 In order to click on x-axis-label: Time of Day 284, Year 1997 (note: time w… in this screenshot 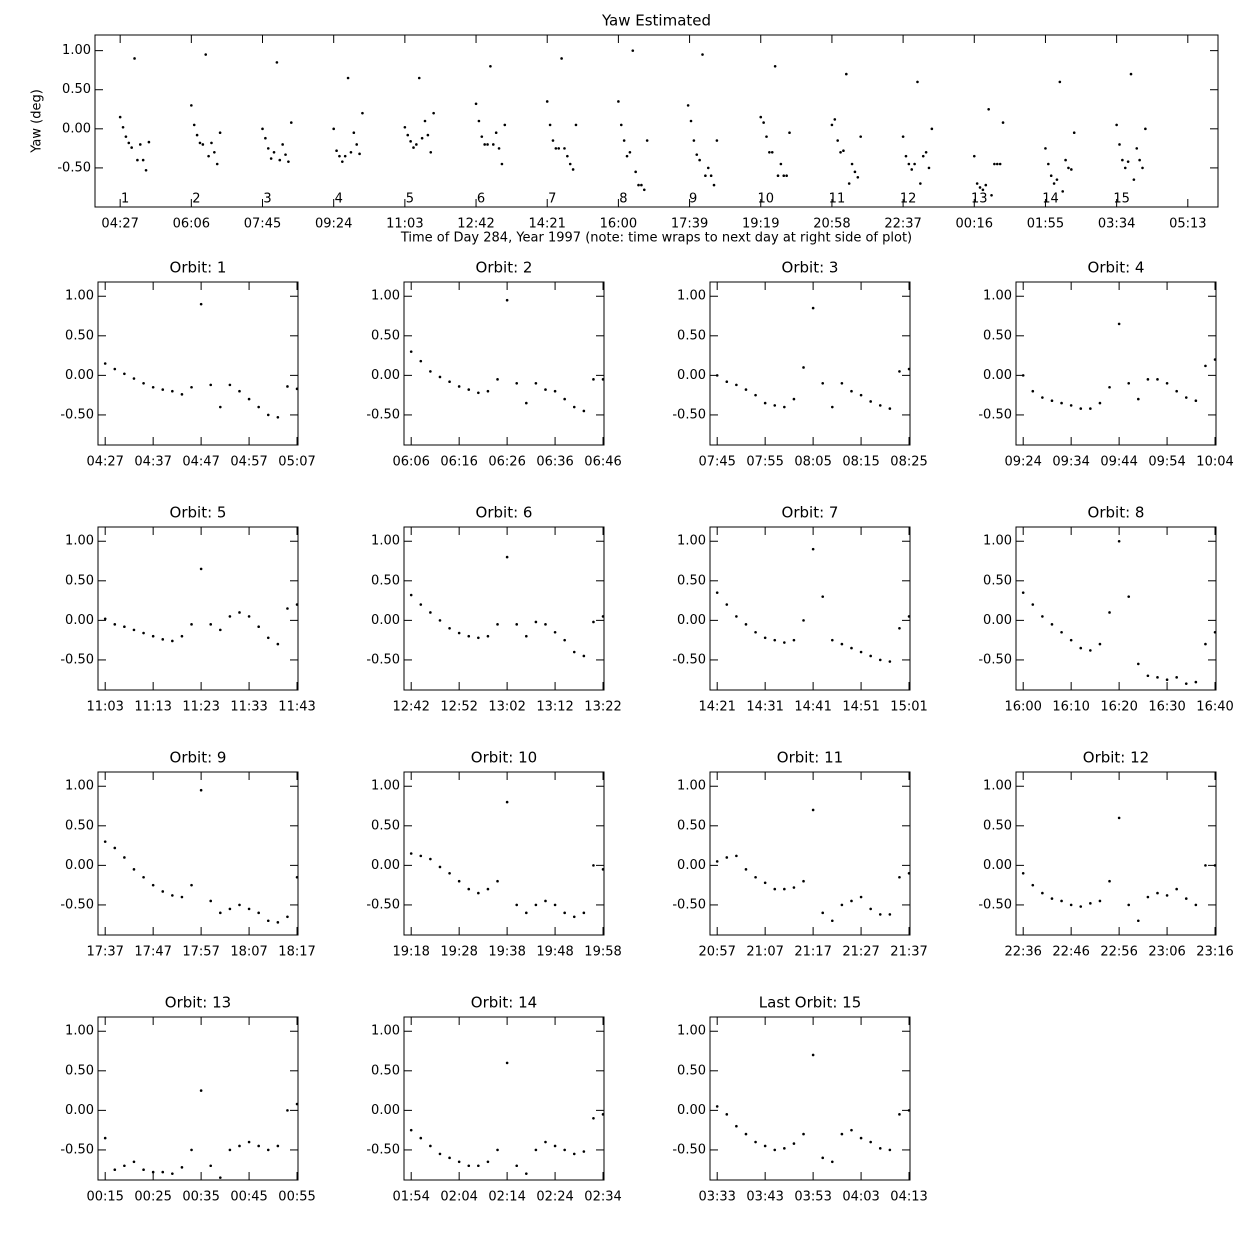, I will do `click(656, 238)`.